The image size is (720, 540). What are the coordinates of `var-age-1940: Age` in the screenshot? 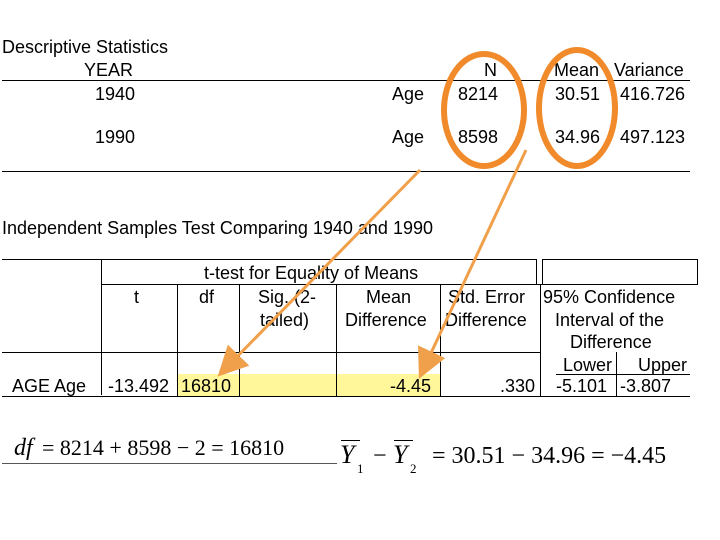 It's located at (408, 94).